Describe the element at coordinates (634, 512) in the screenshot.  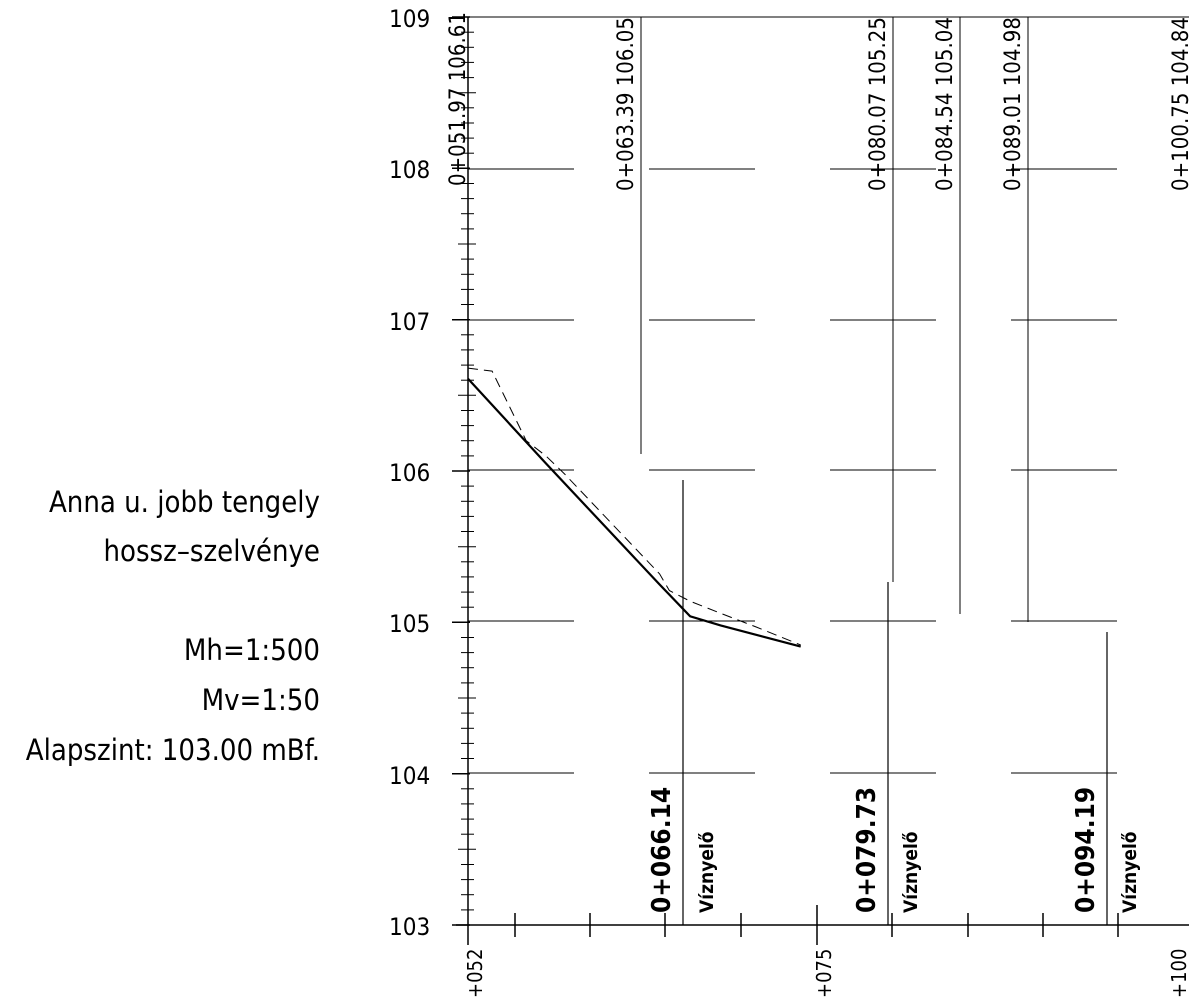
I see `design-profile-line` at that location.